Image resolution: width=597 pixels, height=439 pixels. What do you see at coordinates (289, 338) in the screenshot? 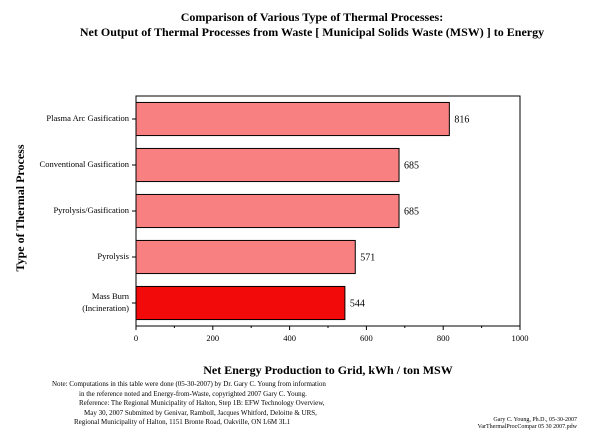
I see `x-tick-label: 400` at bounding box center [289, 338].